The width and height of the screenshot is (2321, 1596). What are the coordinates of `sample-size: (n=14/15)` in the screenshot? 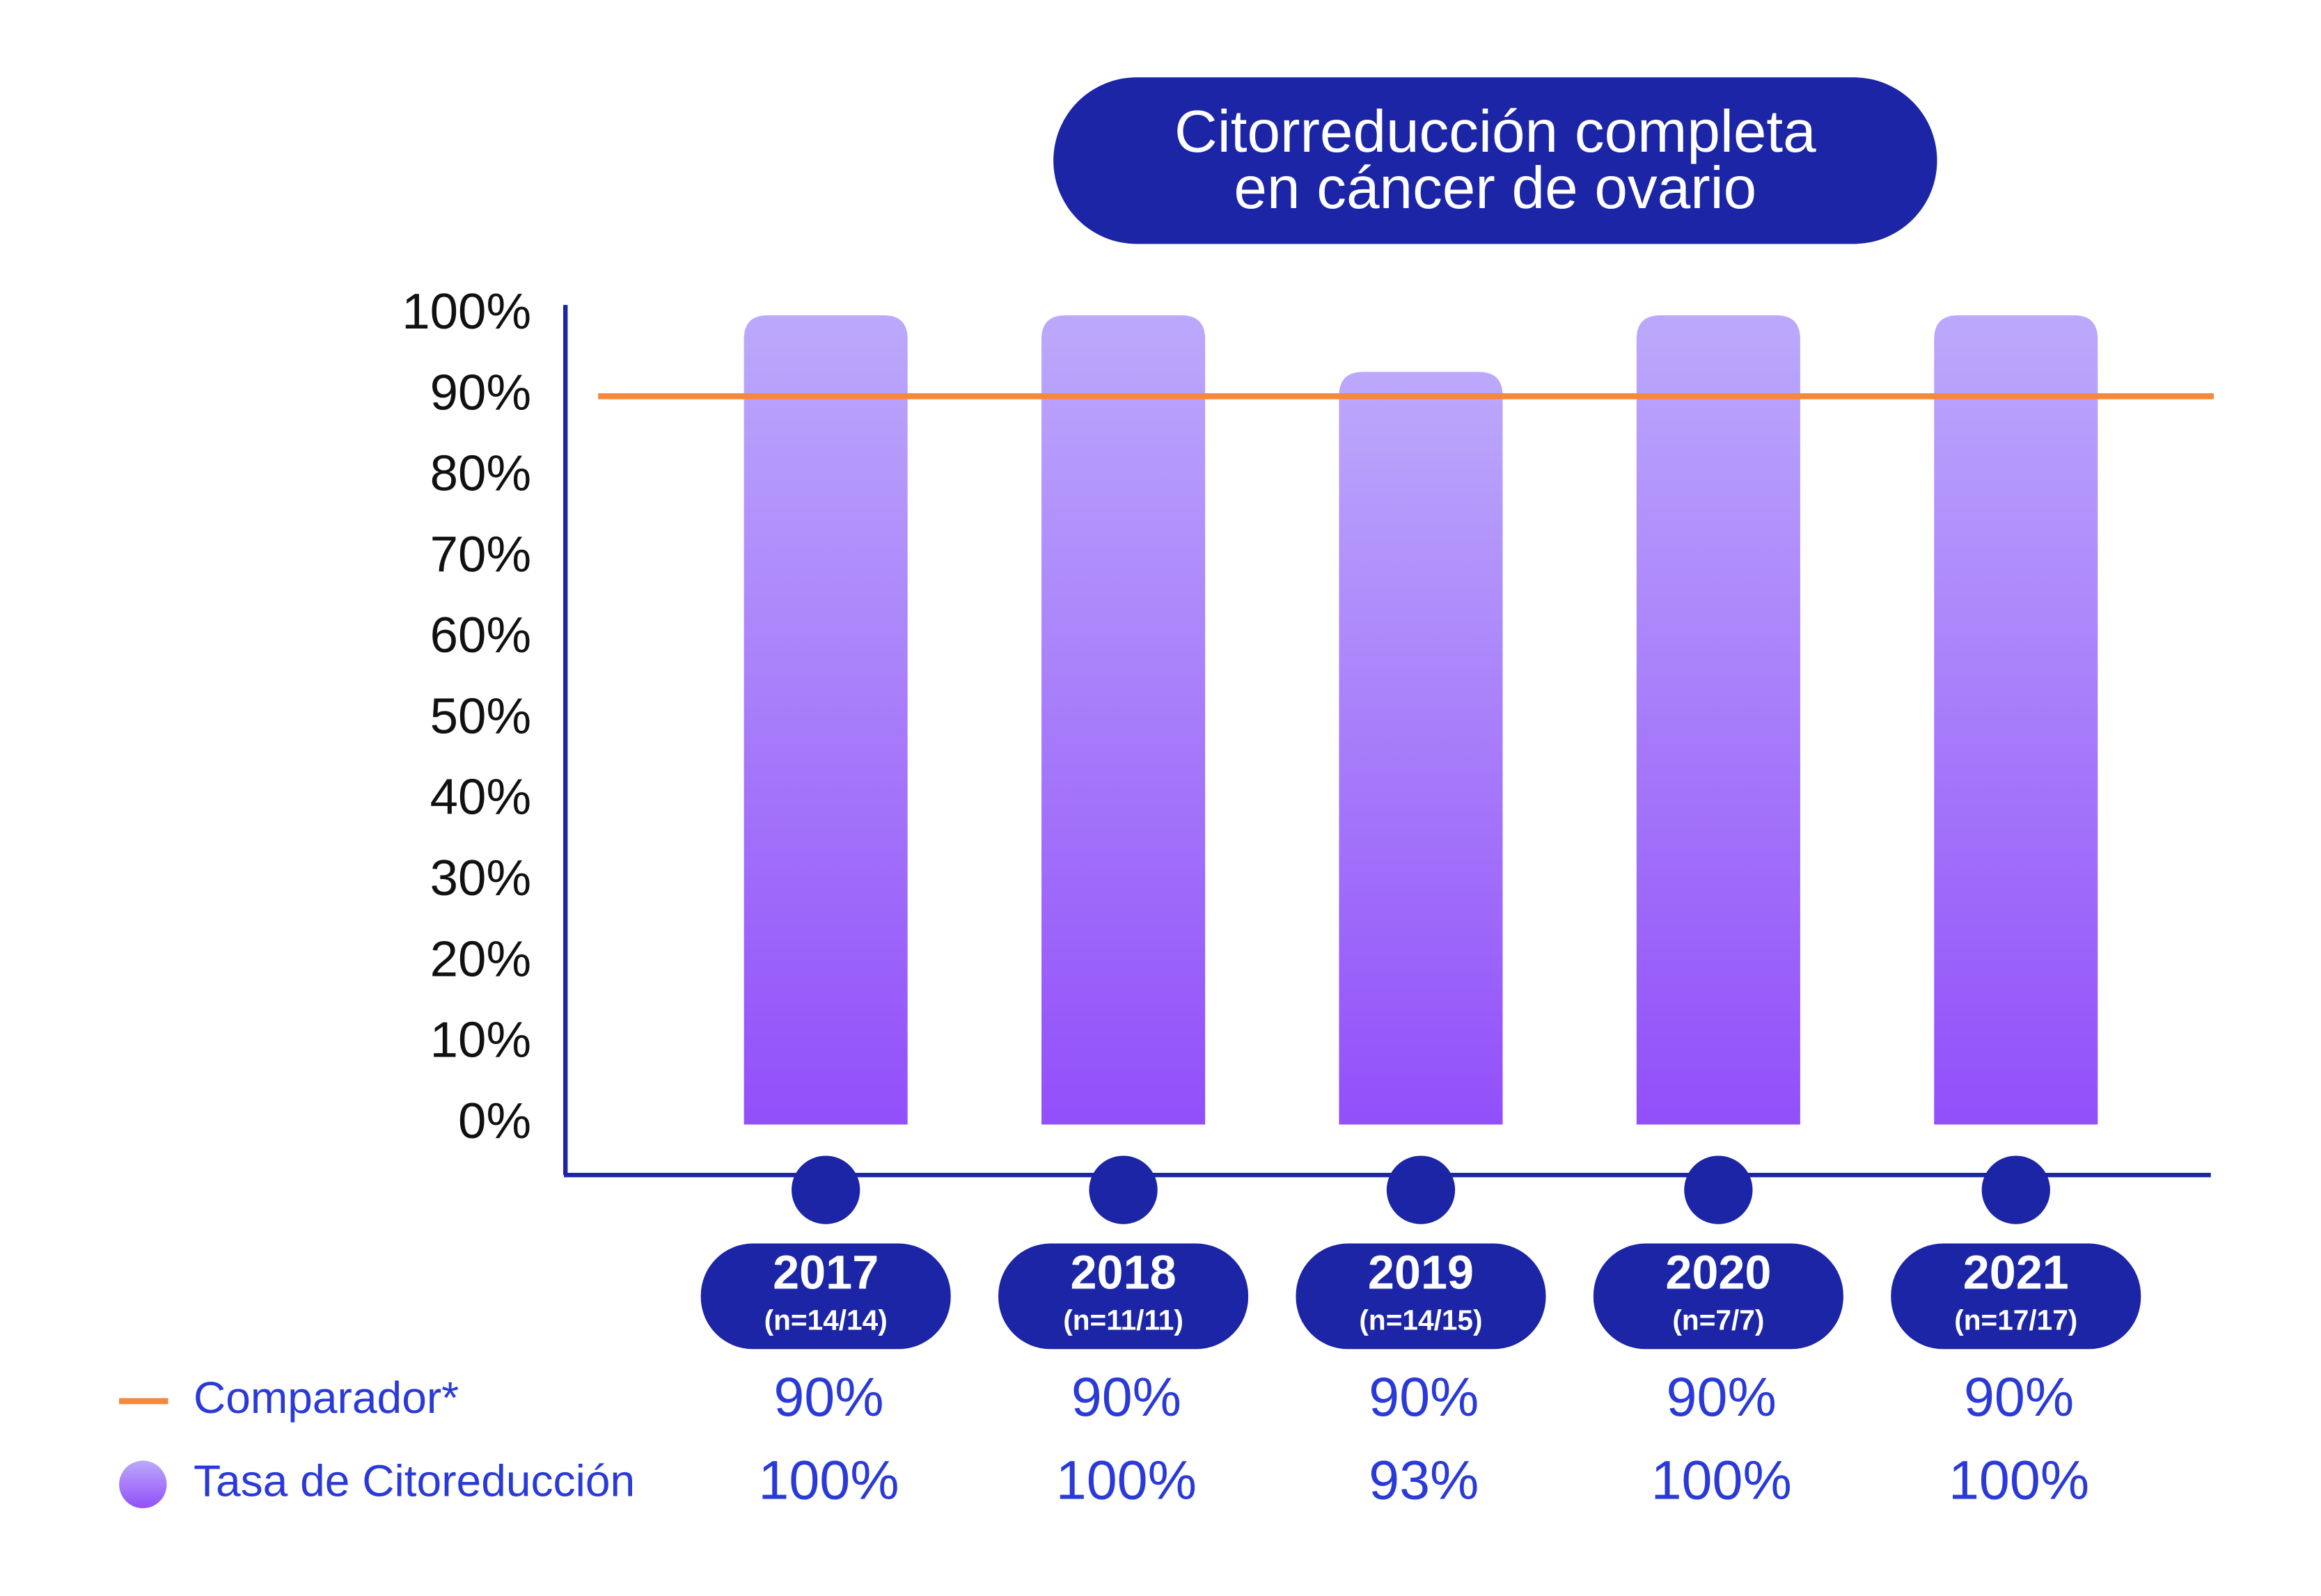 It's located at (1420, 1320).